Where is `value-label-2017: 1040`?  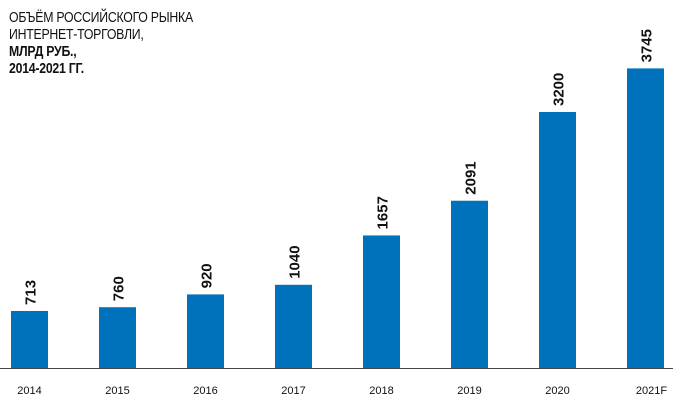 value-label-2017: 1040 is located at coordinates (295, 261).